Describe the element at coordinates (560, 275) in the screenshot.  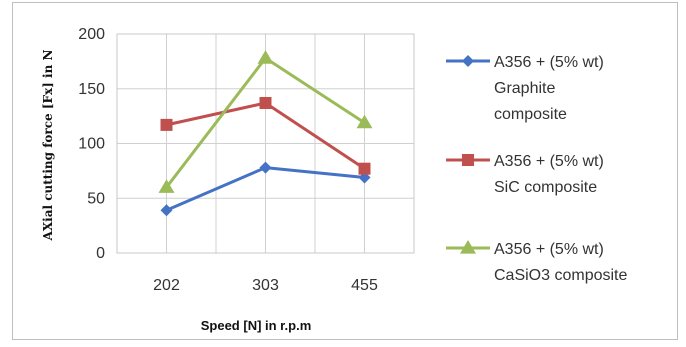
I see `legend-label: CaSiO3 composite` at that location.